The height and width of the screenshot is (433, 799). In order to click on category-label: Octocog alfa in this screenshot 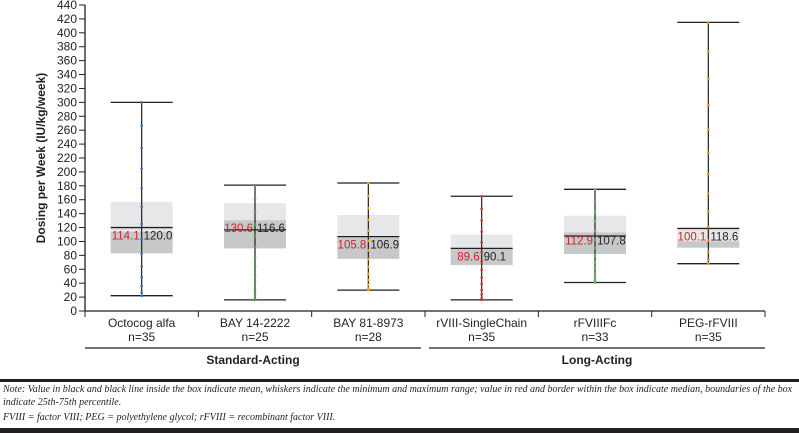, I will do `click(142, 323)`.